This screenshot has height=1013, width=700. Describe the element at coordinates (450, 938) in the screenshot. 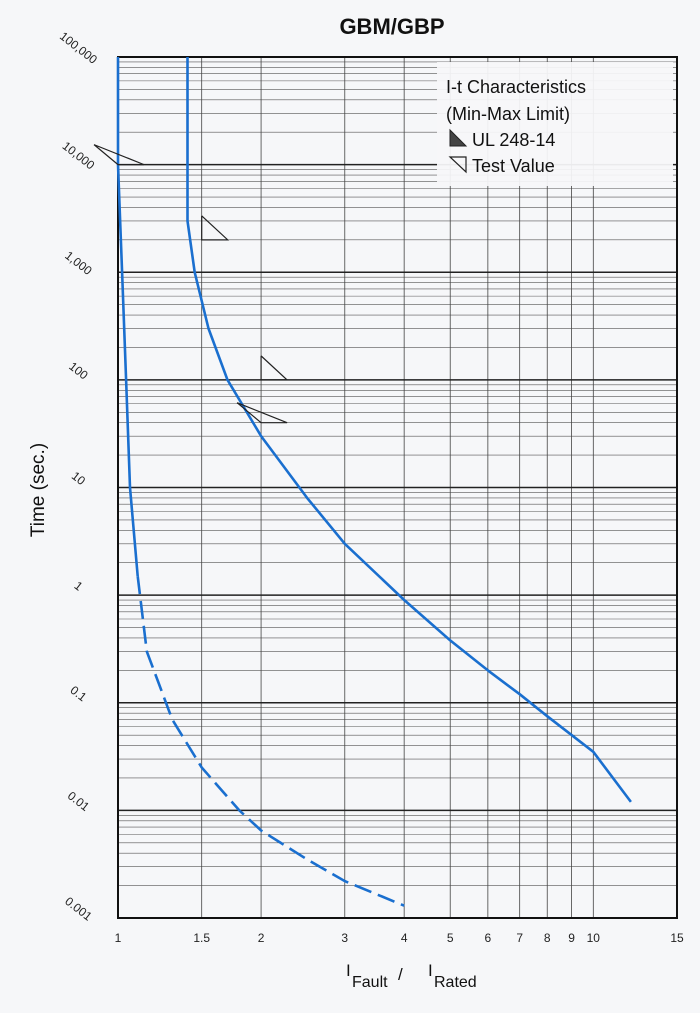

I see `x-tick-label: 5` at that location.